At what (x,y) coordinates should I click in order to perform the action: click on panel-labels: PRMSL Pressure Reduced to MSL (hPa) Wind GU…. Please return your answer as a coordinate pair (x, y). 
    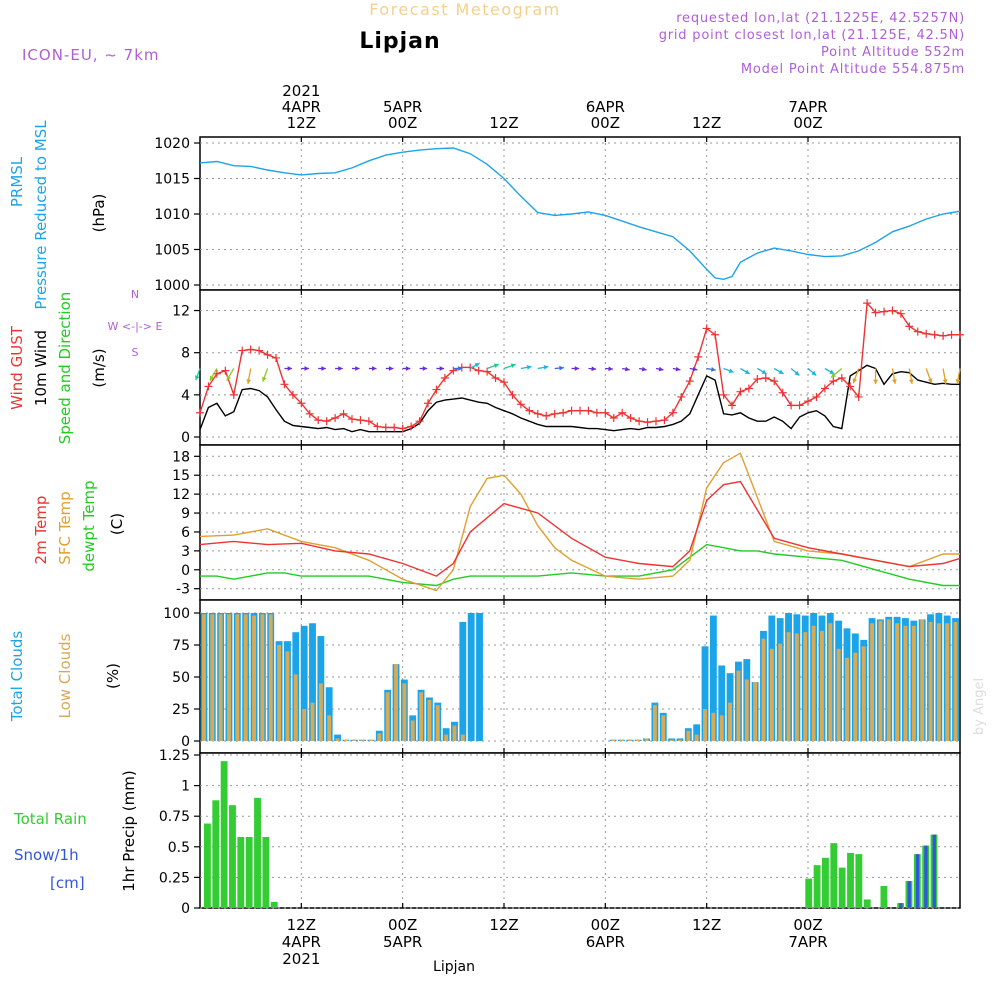
    Looking at the image, I should click on (85, 506).